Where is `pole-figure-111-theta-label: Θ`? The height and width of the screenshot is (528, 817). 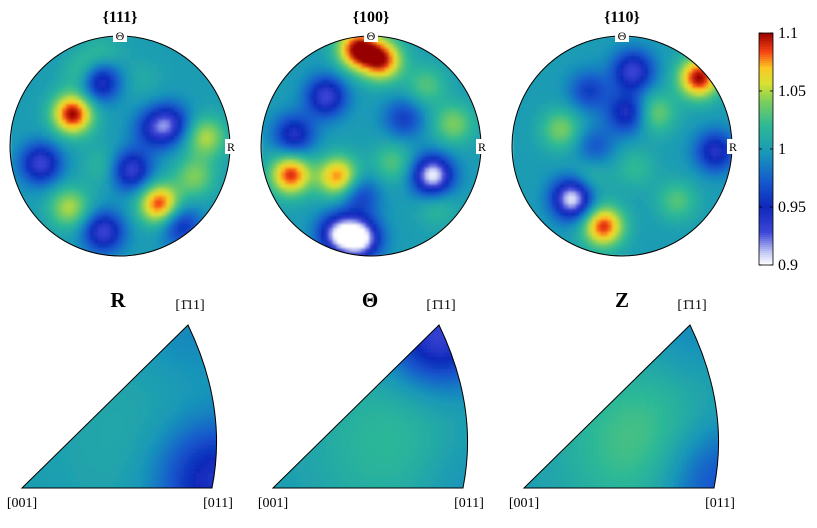 pole-figure-111-theta-label: Θ is located at coordinates (120, 36).